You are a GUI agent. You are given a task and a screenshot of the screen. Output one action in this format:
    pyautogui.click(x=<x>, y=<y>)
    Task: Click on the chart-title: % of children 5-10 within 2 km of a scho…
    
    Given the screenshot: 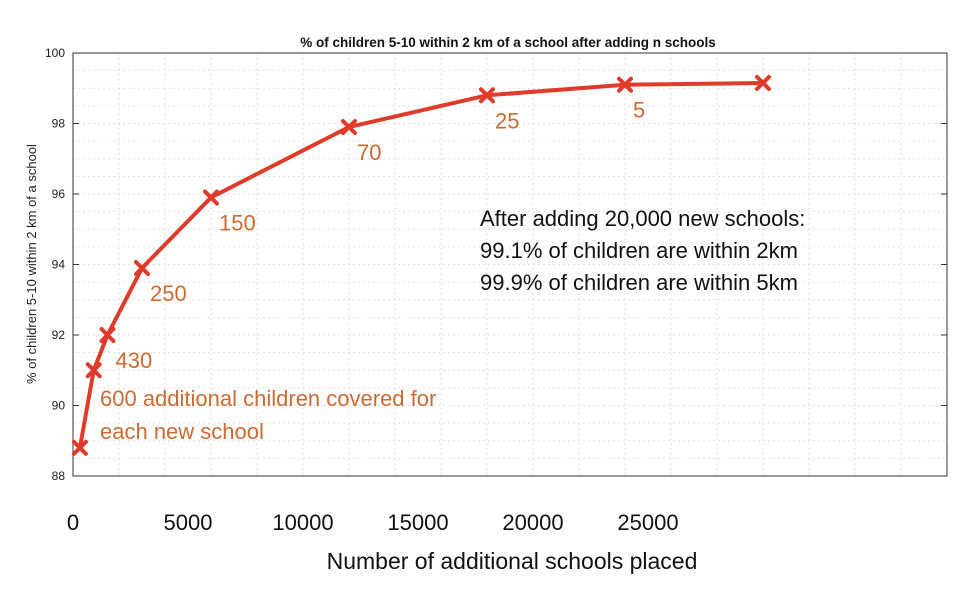 What is the action you would take?
    pyautogui.click(x=508, y=42)
    